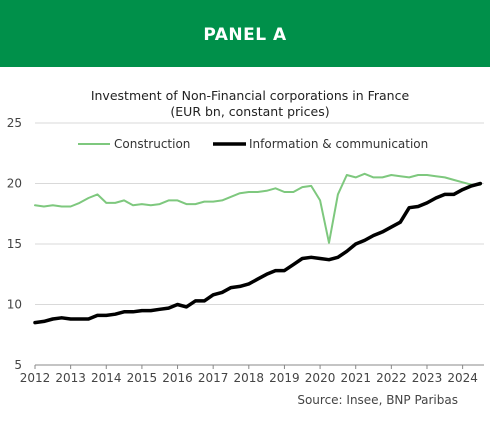 Image resolution: width=490 pixels, height=421 pixels. I want to click on x-tick-label: 2024, so click(462, 378).